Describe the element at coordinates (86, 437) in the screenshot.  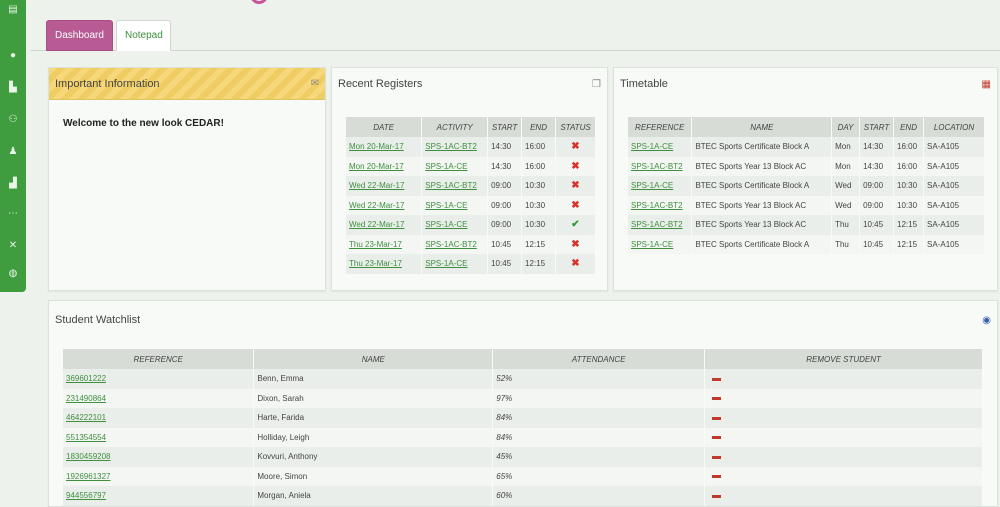
I see `student-reference-link: 551354554` at that location.